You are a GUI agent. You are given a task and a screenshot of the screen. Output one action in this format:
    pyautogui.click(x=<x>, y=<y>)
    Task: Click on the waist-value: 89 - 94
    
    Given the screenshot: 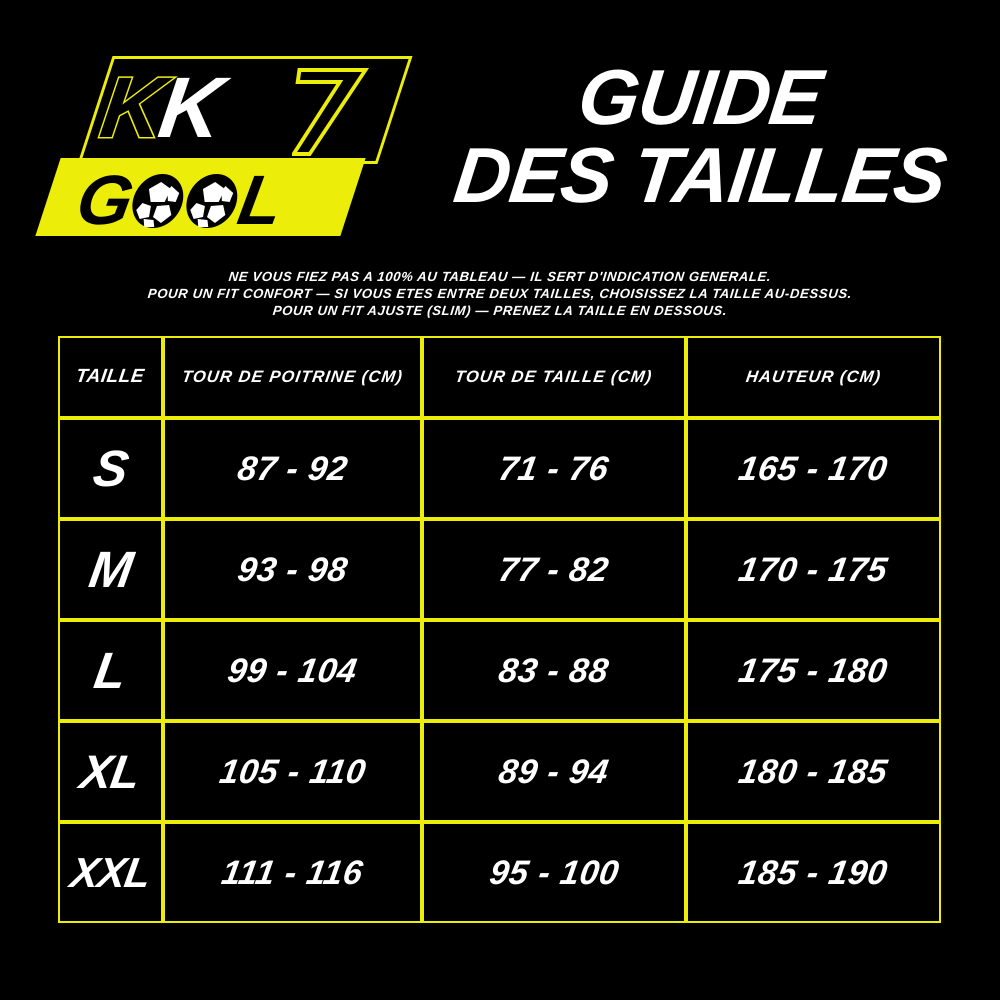 What is the action you would take?
    pyautogui.click(x=554, y=771)
    